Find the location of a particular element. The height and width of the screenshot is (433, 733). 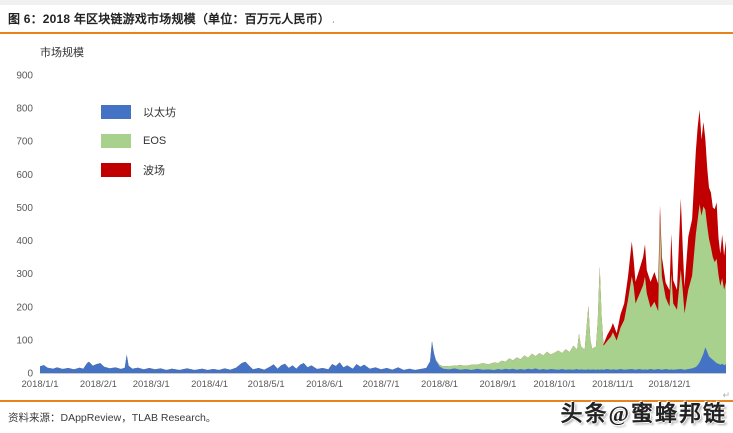

y-tick-label: 400 is located at coordinates (24, 241).